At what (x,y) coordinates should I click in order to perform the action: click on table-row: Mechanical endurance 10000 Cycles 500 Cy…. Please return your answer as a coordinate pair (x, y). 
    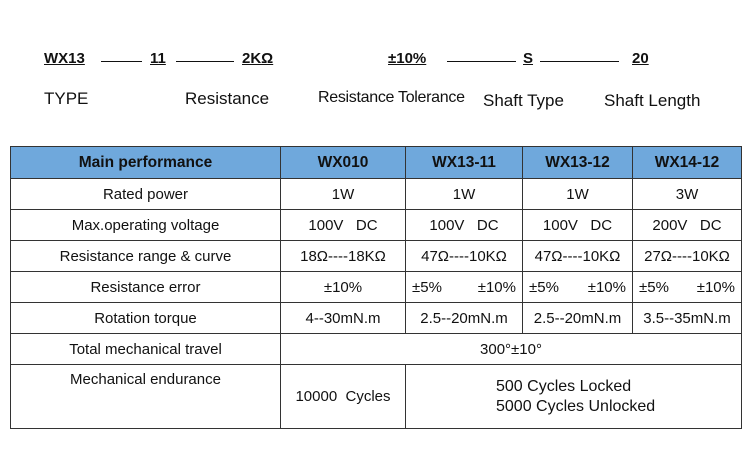
    Looking at the image, I should click on (376, 396).